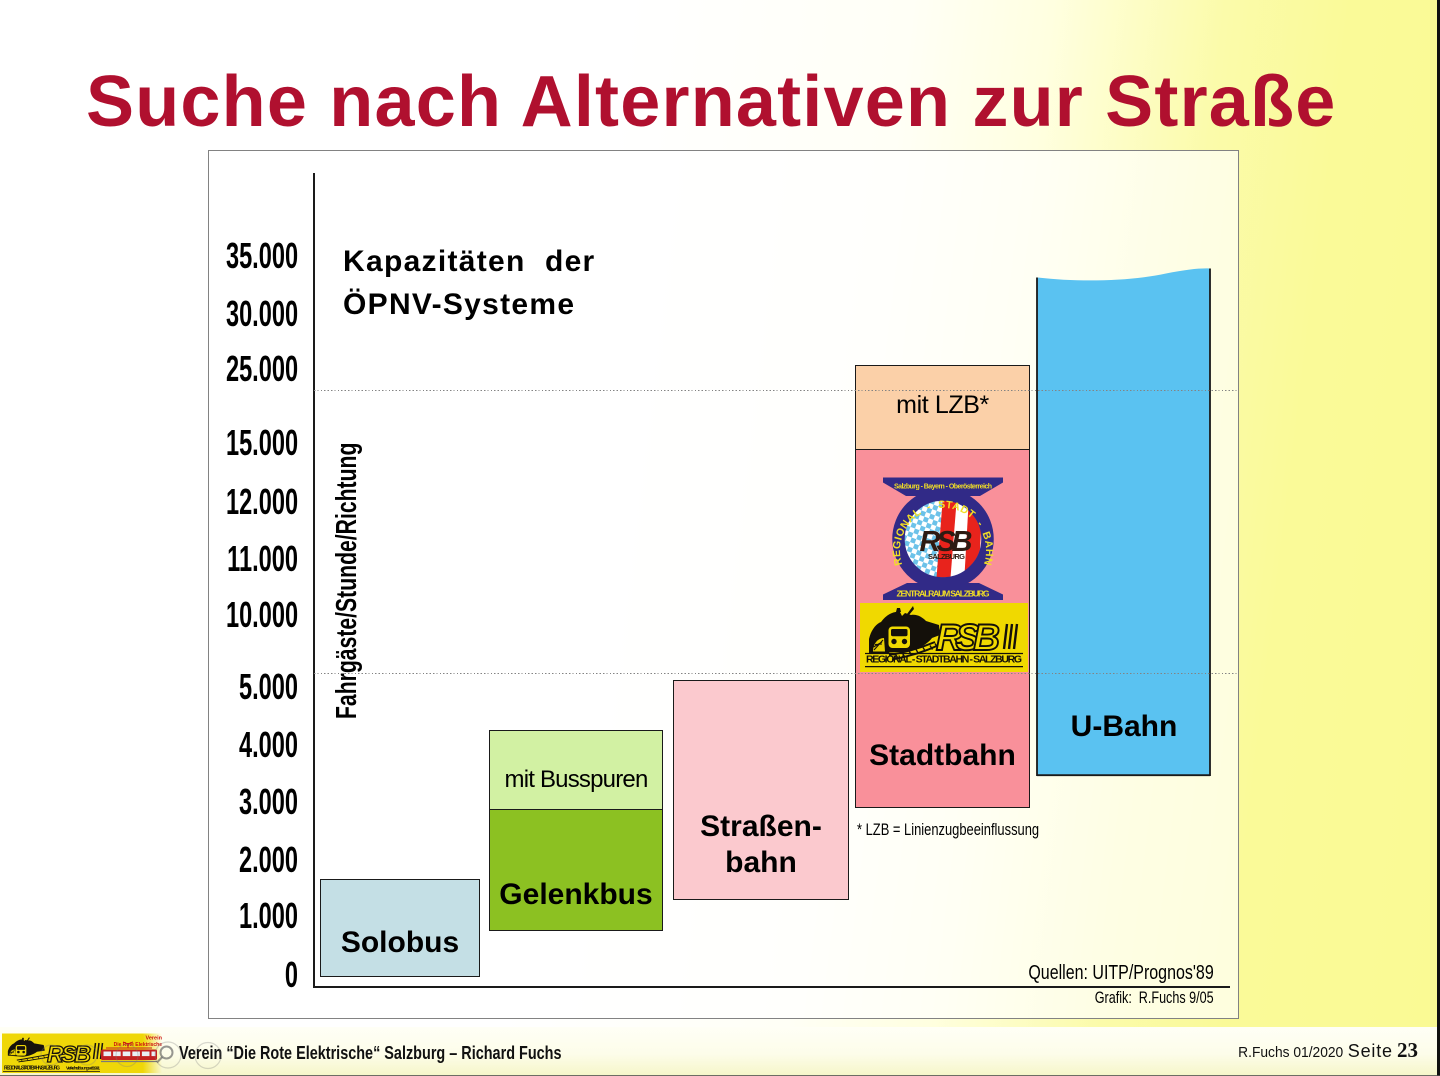 The height and width of the screenshot is (1076, 1440). I want to click on svg-text: SALZBURG, so click(946, 556).